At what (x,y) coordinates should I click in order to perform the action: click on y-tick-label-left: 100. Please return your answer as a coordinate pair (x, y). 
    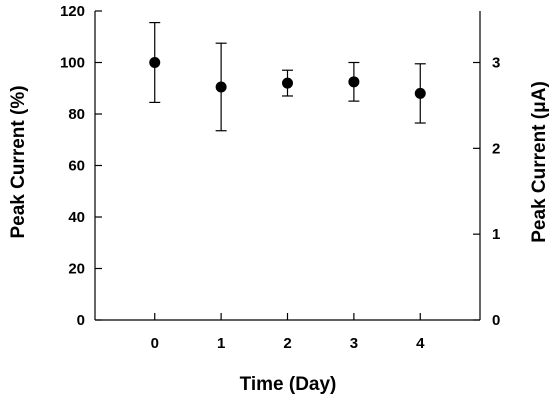
    Looking at the image, I should click on (72, 63).